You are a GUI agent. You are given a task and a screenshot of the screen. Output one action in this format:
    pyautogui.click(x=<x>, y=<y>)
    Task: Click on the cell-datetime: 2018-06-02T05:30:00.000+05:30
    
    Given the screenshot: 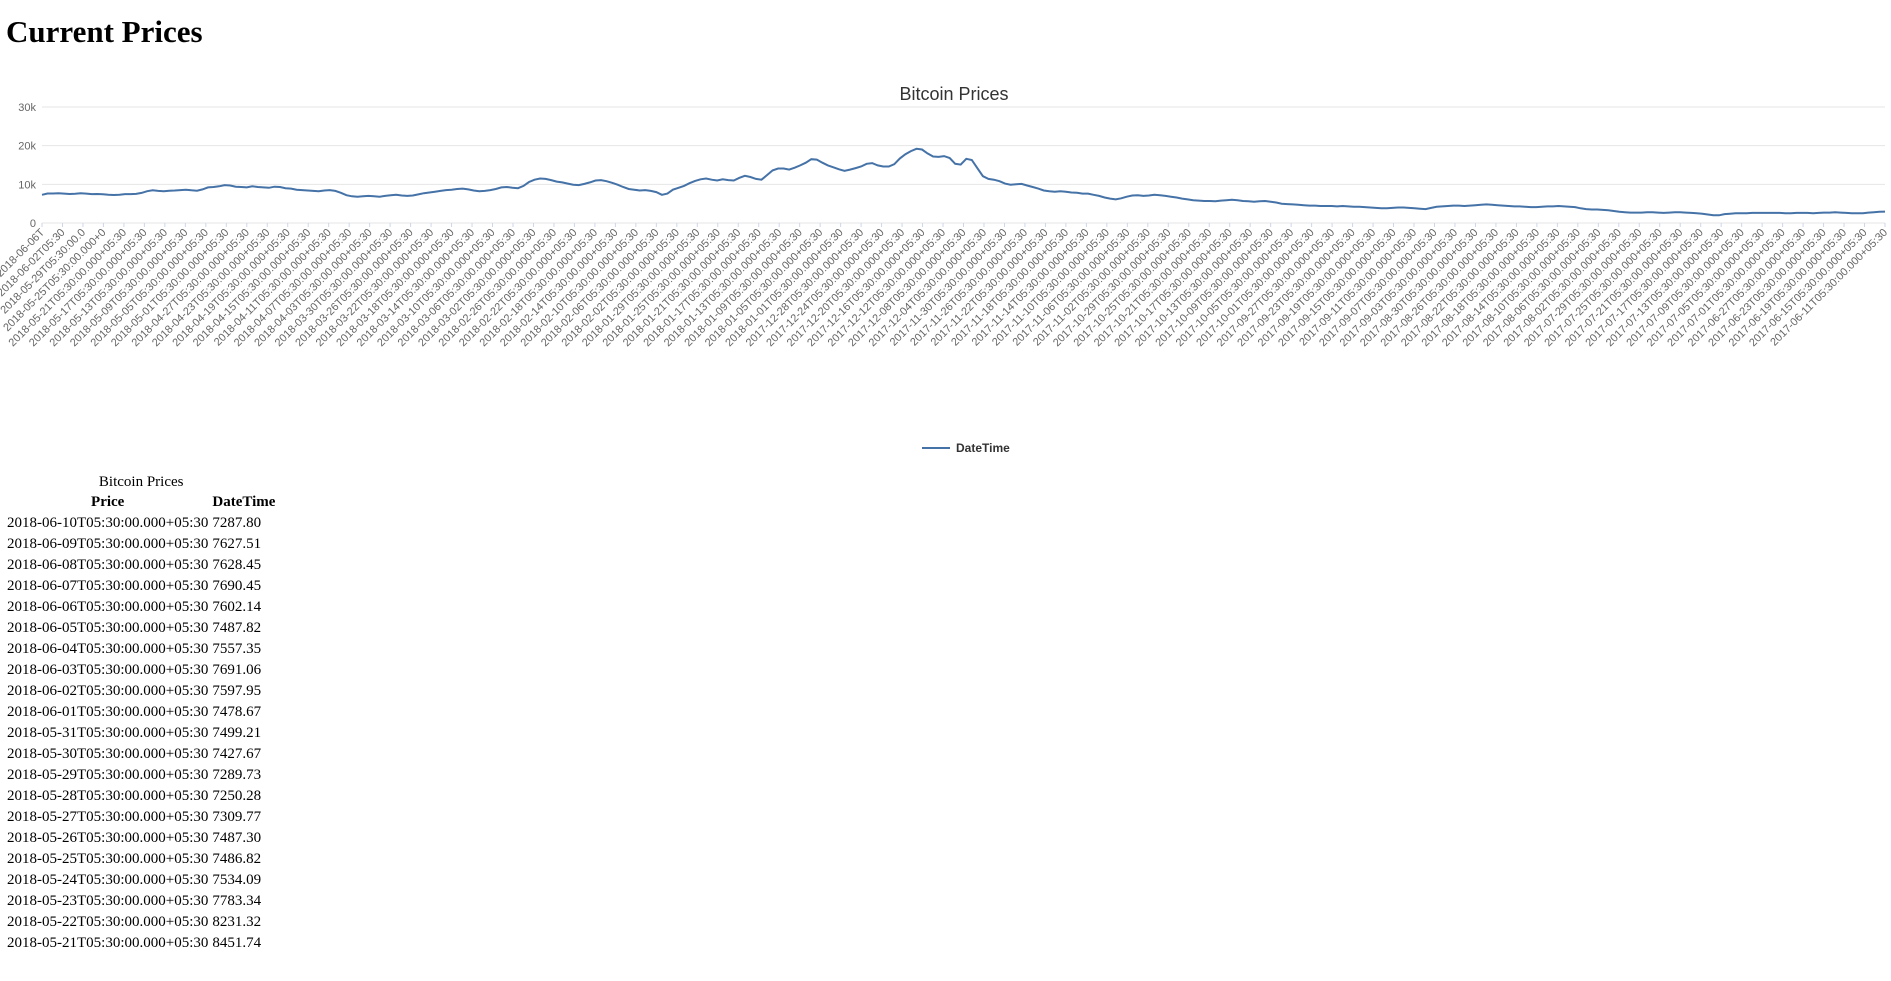 What is the action you would take?
    pyautogui.click(x=108, y=691)
    